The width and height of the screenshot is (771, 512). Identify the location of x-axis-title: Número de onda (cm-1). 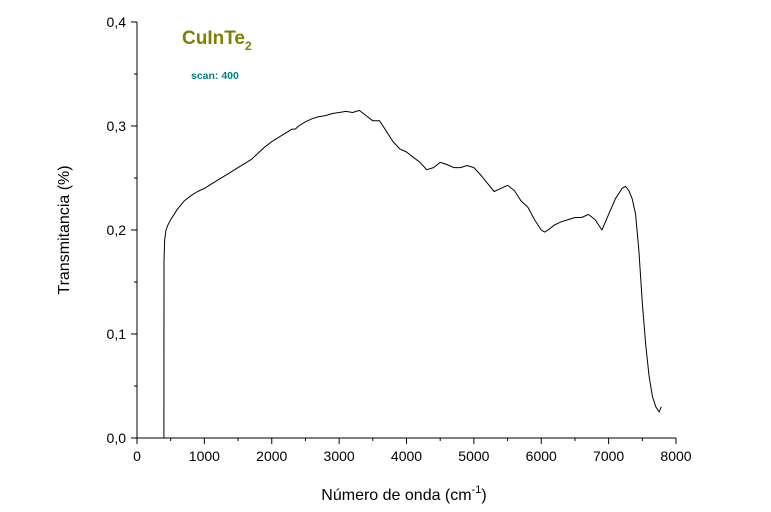
(403, 494).